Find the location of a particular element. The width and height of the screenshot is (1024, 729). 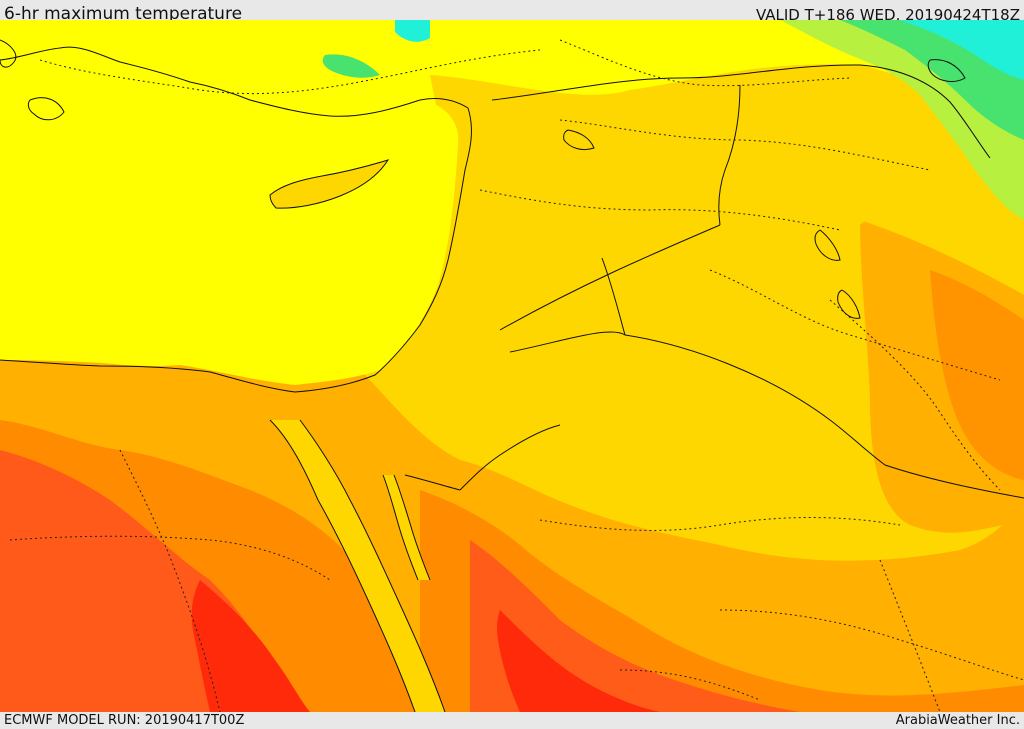

north-border is located at coordinates (741, 111).